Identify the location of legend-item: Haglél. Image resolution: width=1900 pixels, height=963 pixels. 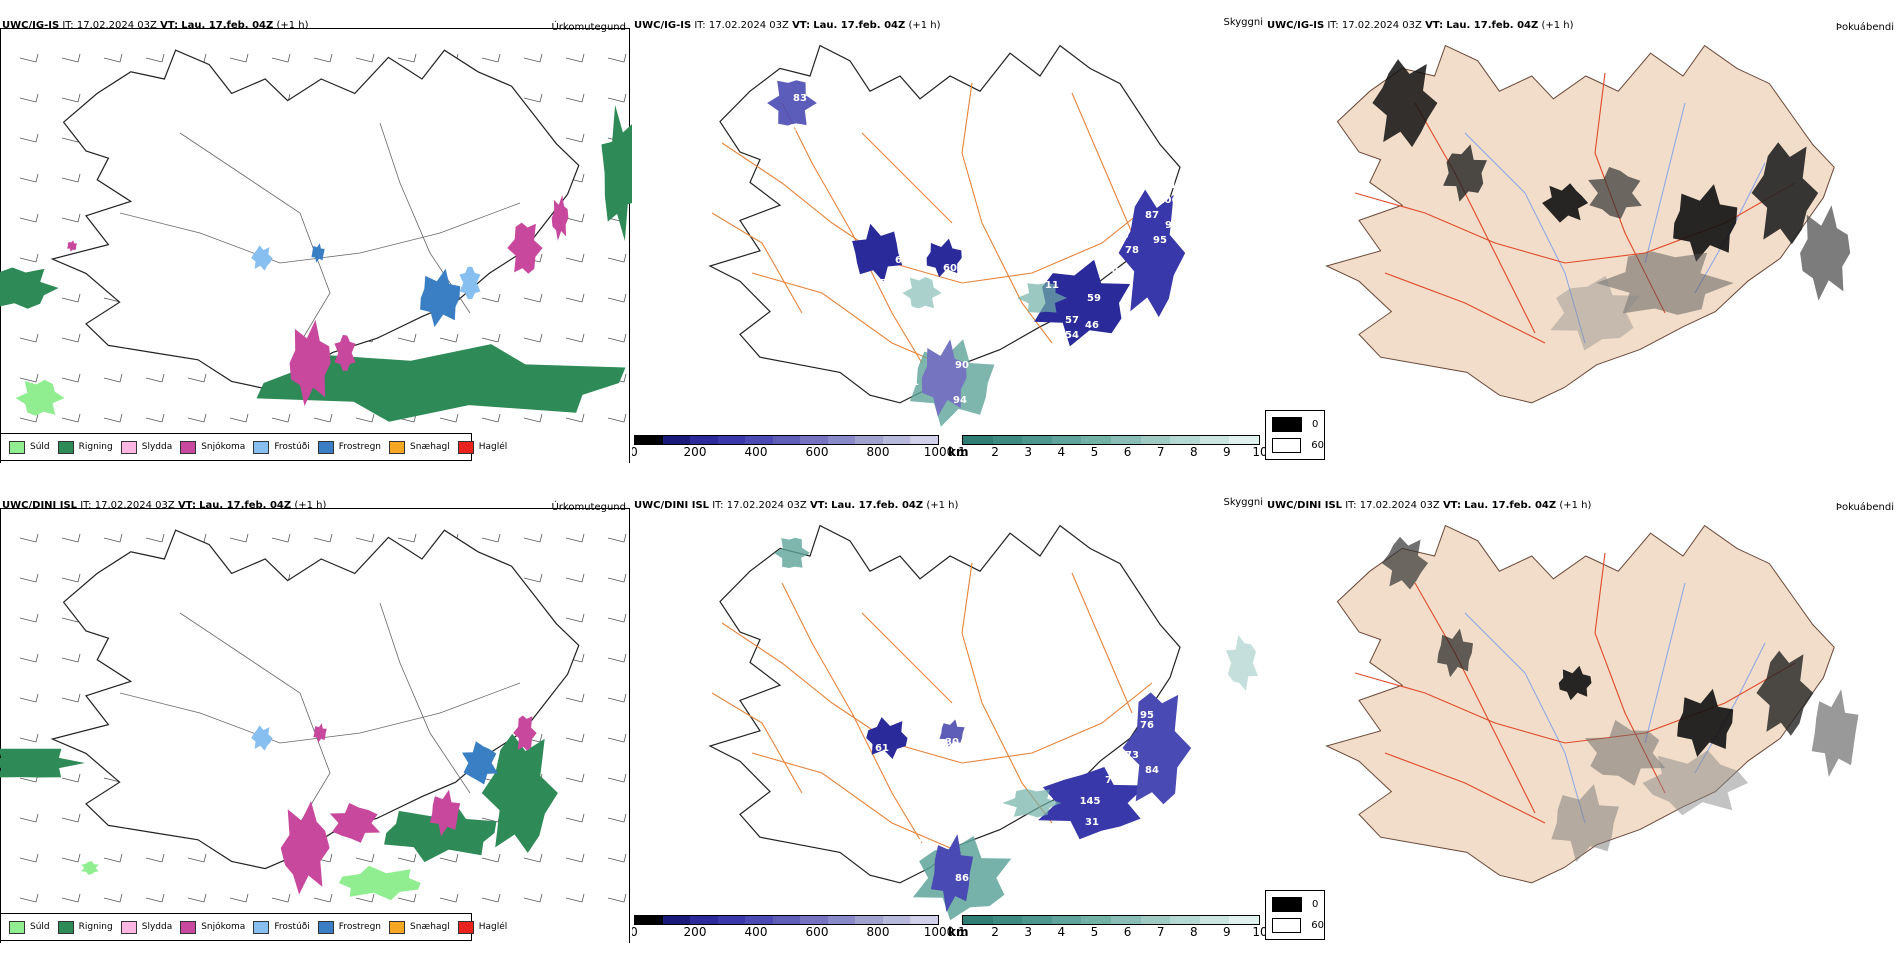
(482, 447).